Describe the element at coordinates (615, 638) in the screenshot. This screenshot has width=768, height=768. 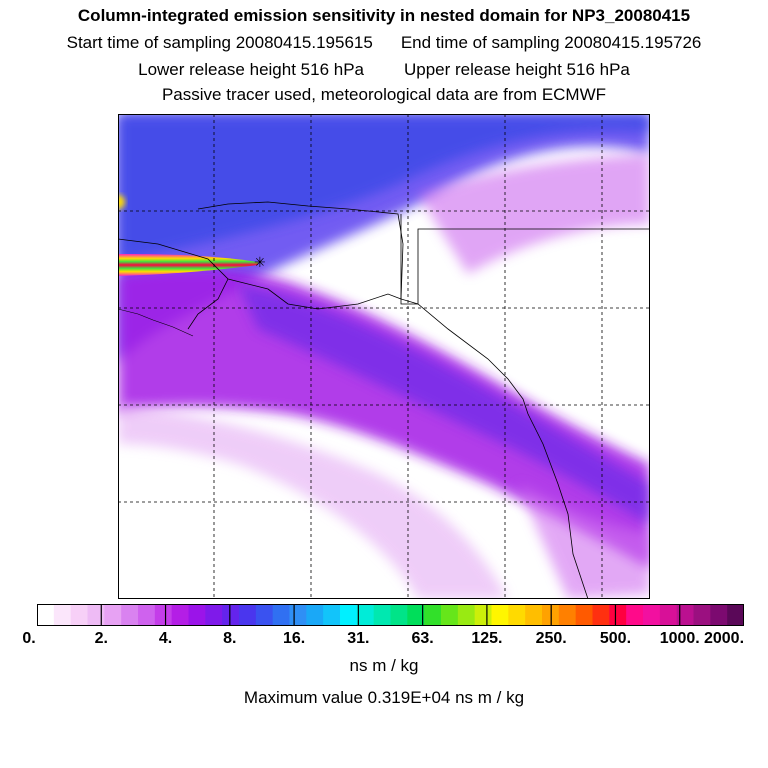
I see `colorbar-tick-label: 500.` at that location.